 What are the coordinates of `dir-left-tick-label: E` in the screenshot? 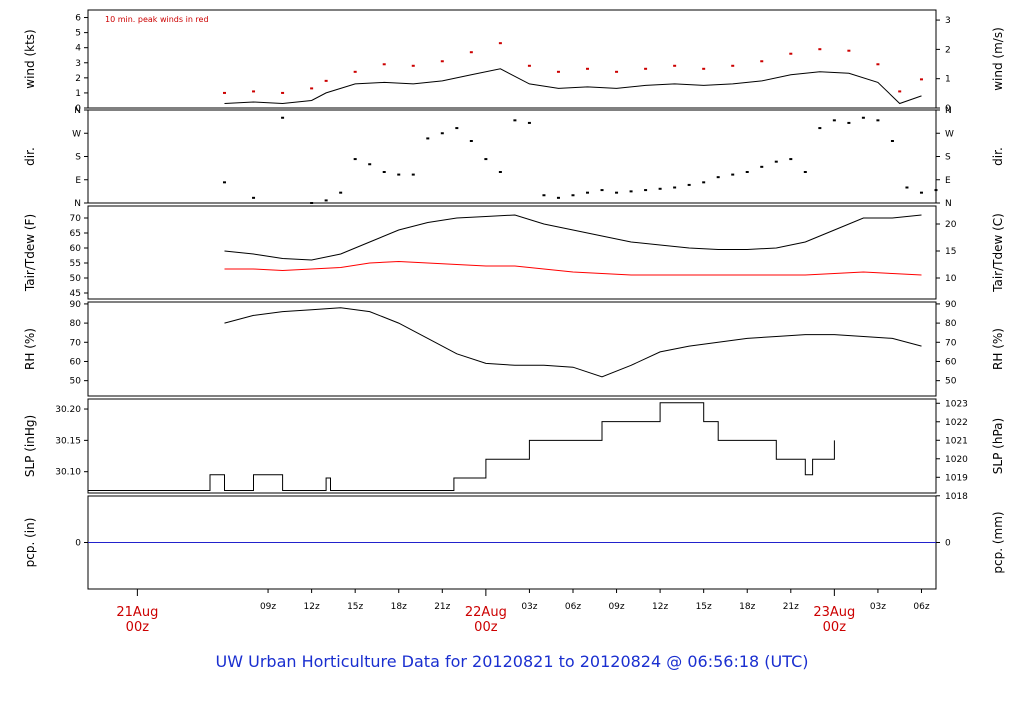 It's located at (78, 181).